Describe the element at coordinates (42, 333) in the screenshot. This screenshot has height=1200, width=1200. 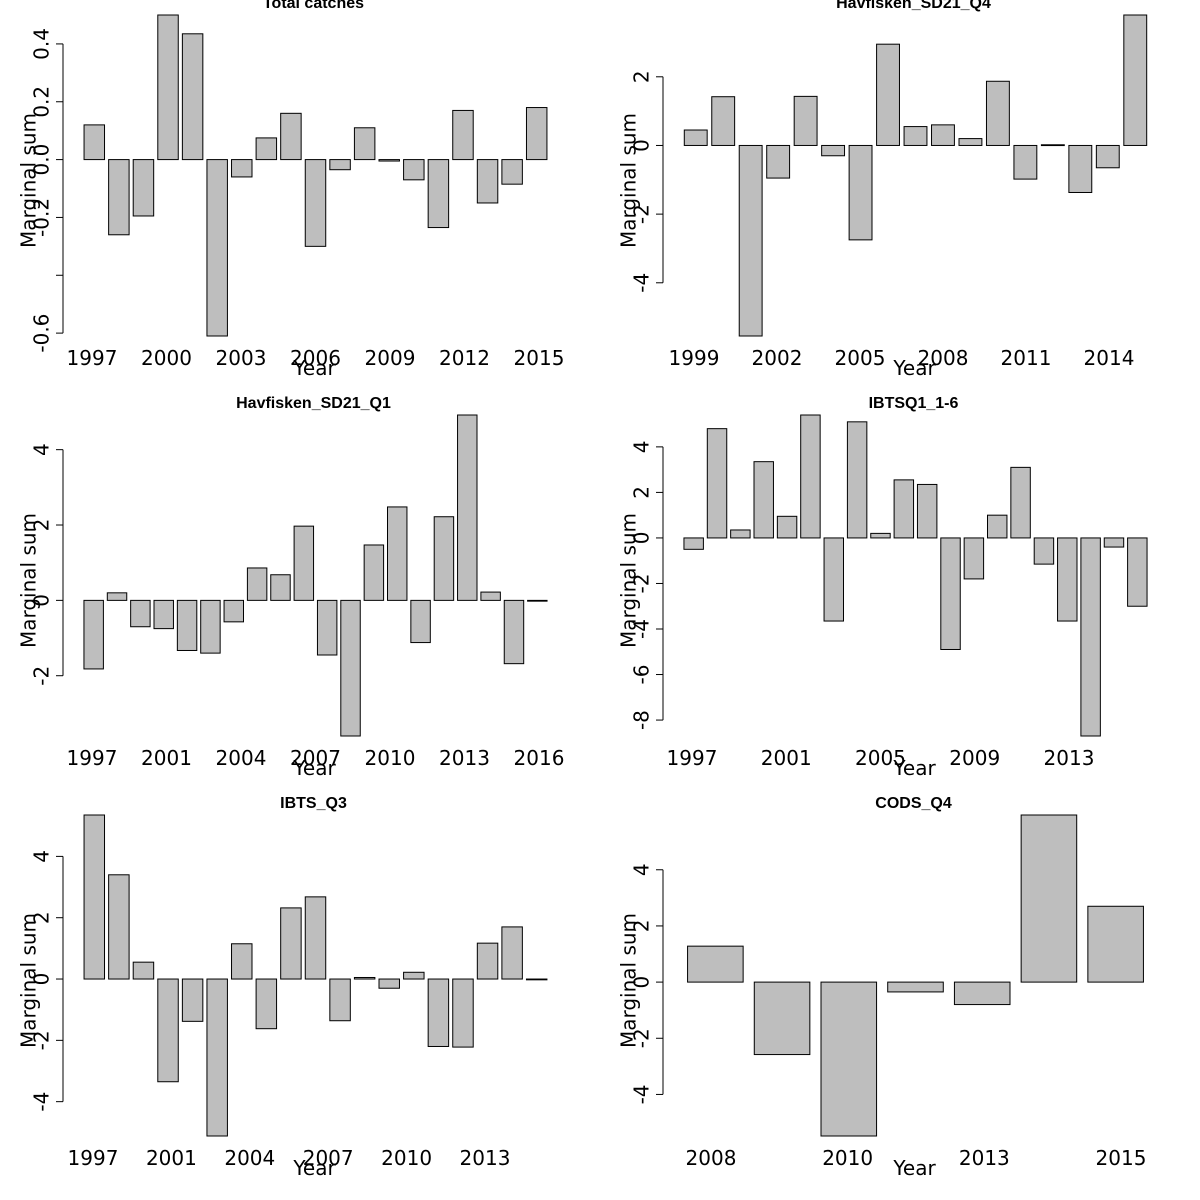
I see `y-tick-label: -0.6` at that location.